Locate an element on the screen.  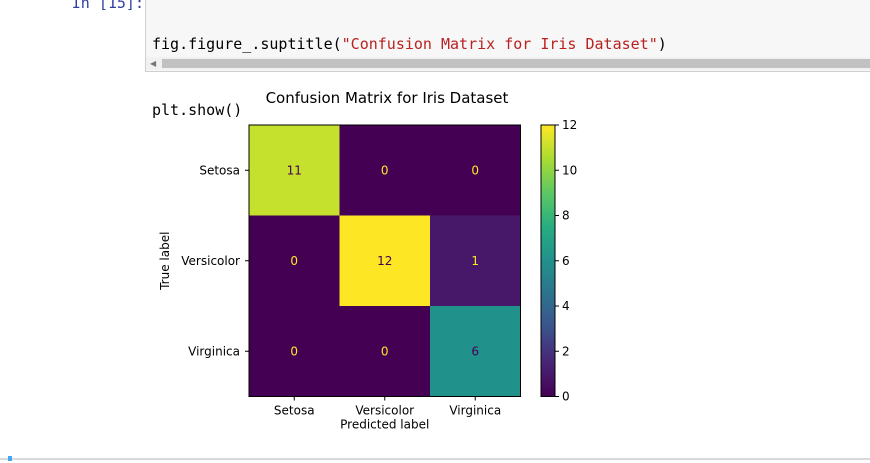
colorbar-tick-label: 10 is located at coordinates (569, 170).